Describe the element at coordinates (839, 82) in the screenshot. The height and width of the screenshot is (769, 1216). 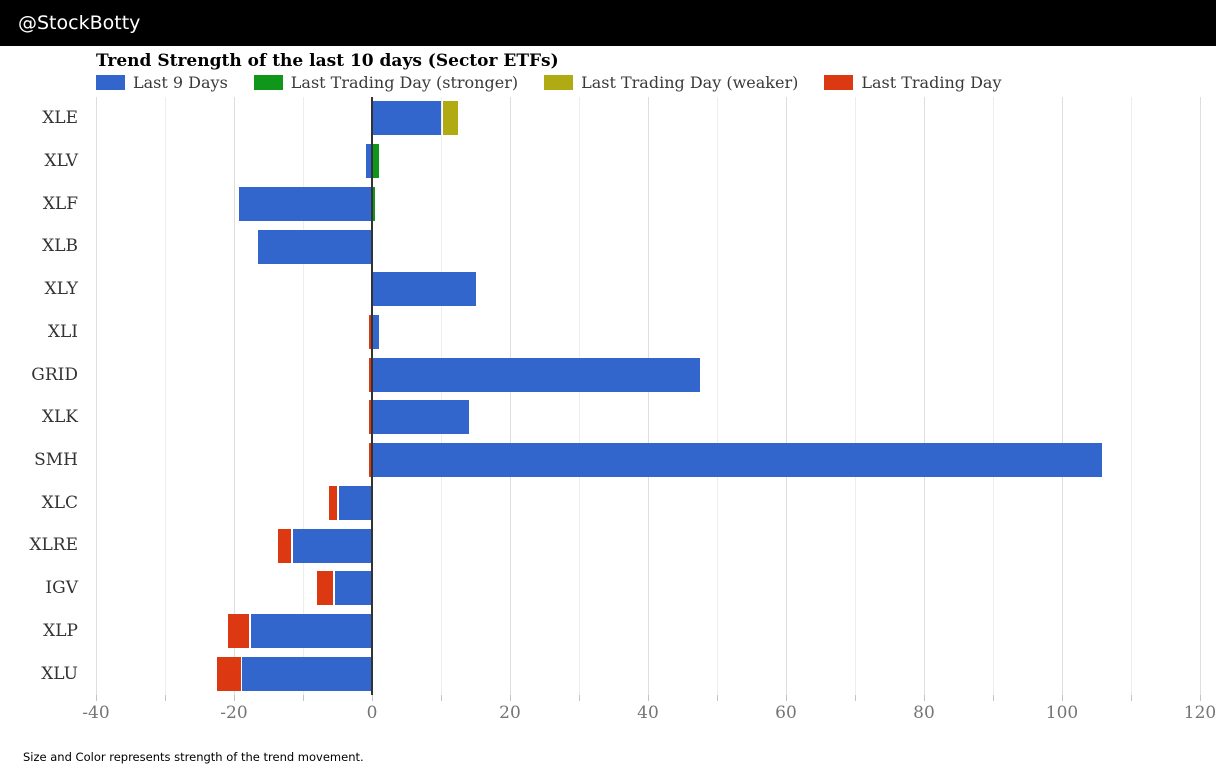
I see `legend-swatch-red` at that location.